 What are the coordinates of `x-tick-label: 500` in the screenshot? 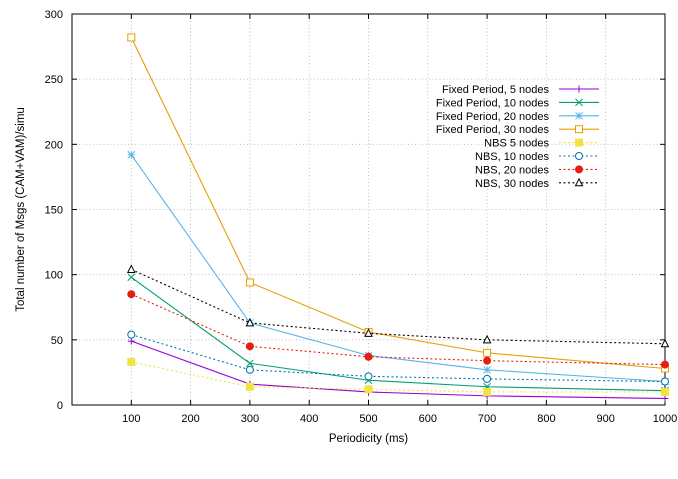 It's located at (368, 419).